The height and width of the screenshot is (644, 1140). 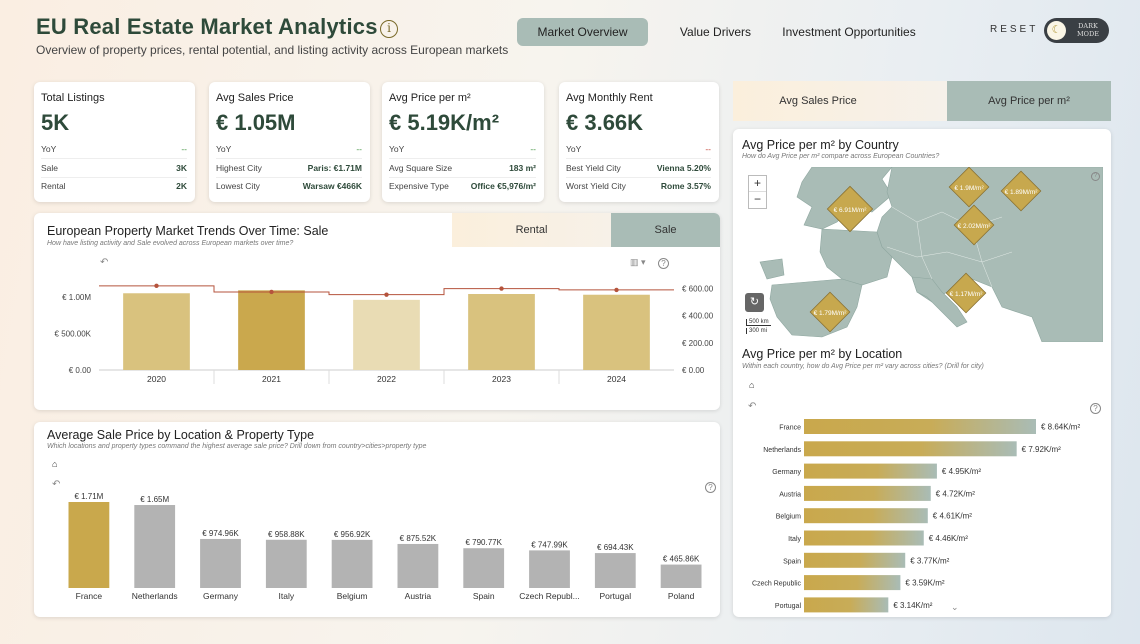 I want to click on x-tick-label: Netherlands, so click(x=155, y=596).